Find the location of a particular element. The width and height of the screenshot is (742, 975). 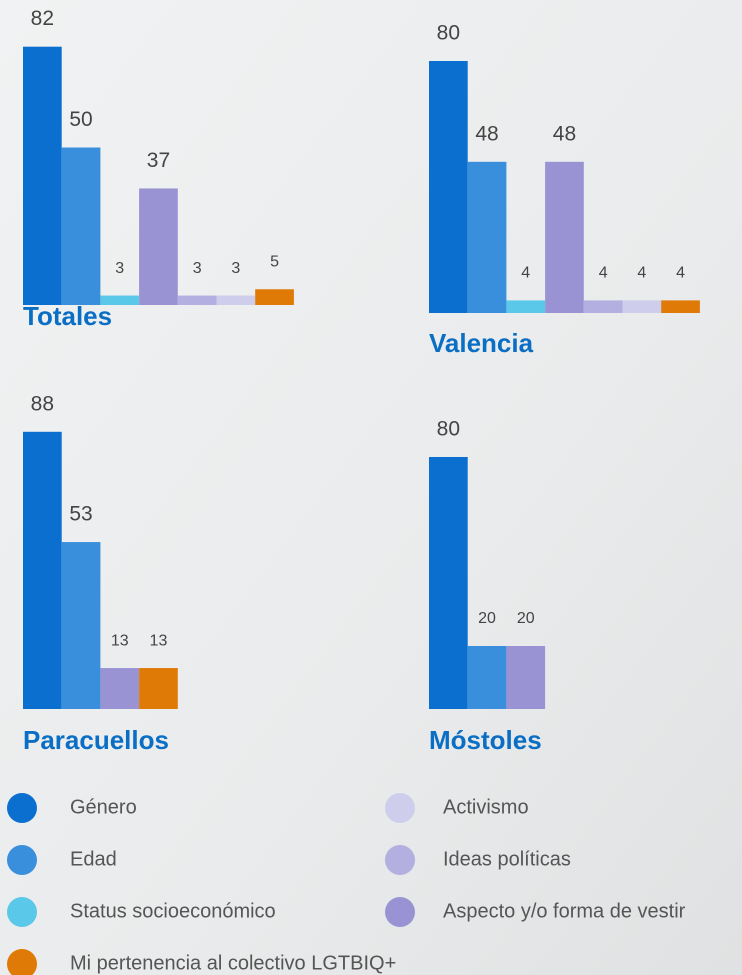

legend-label: Status socioeconómico is located at coordinates (173, 911).